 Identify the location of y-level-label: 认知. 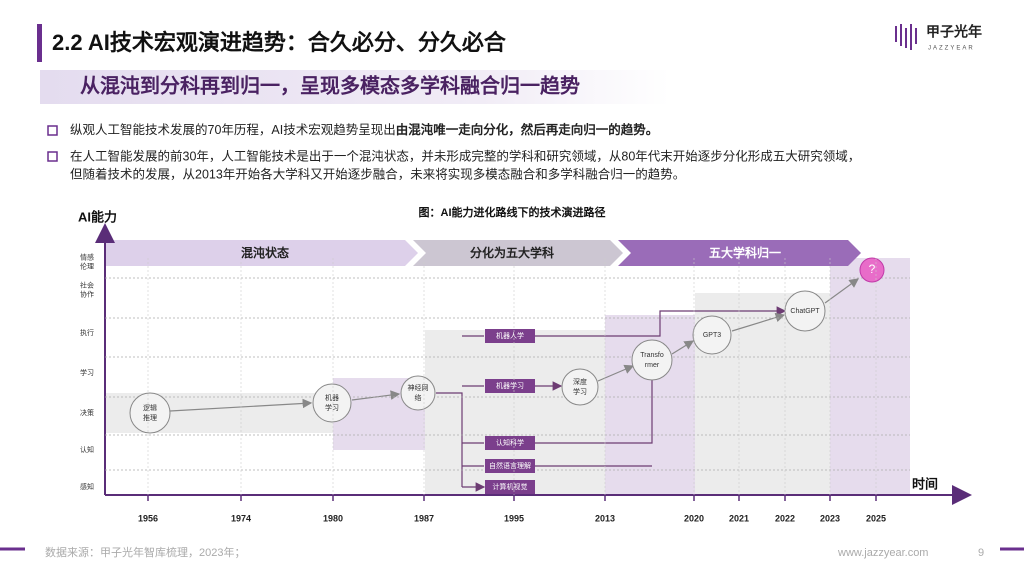
(87, 449).